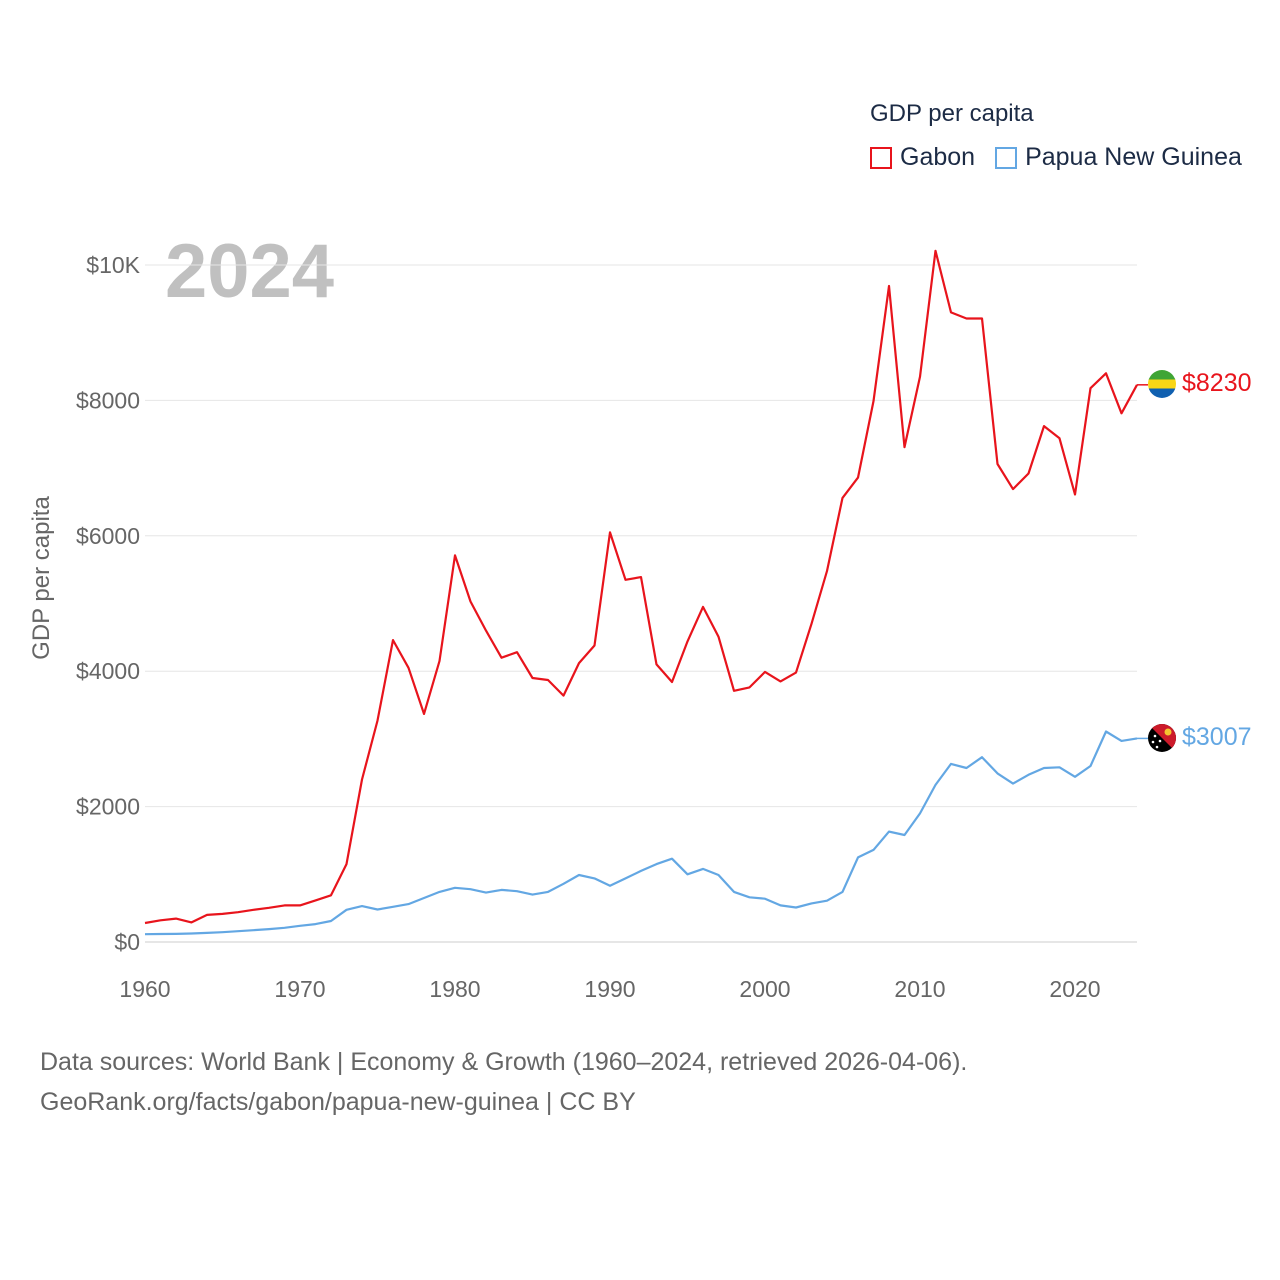 The image size is (1280, 1280). I want to click on end-value-label: $3007, so click(1217, 737).